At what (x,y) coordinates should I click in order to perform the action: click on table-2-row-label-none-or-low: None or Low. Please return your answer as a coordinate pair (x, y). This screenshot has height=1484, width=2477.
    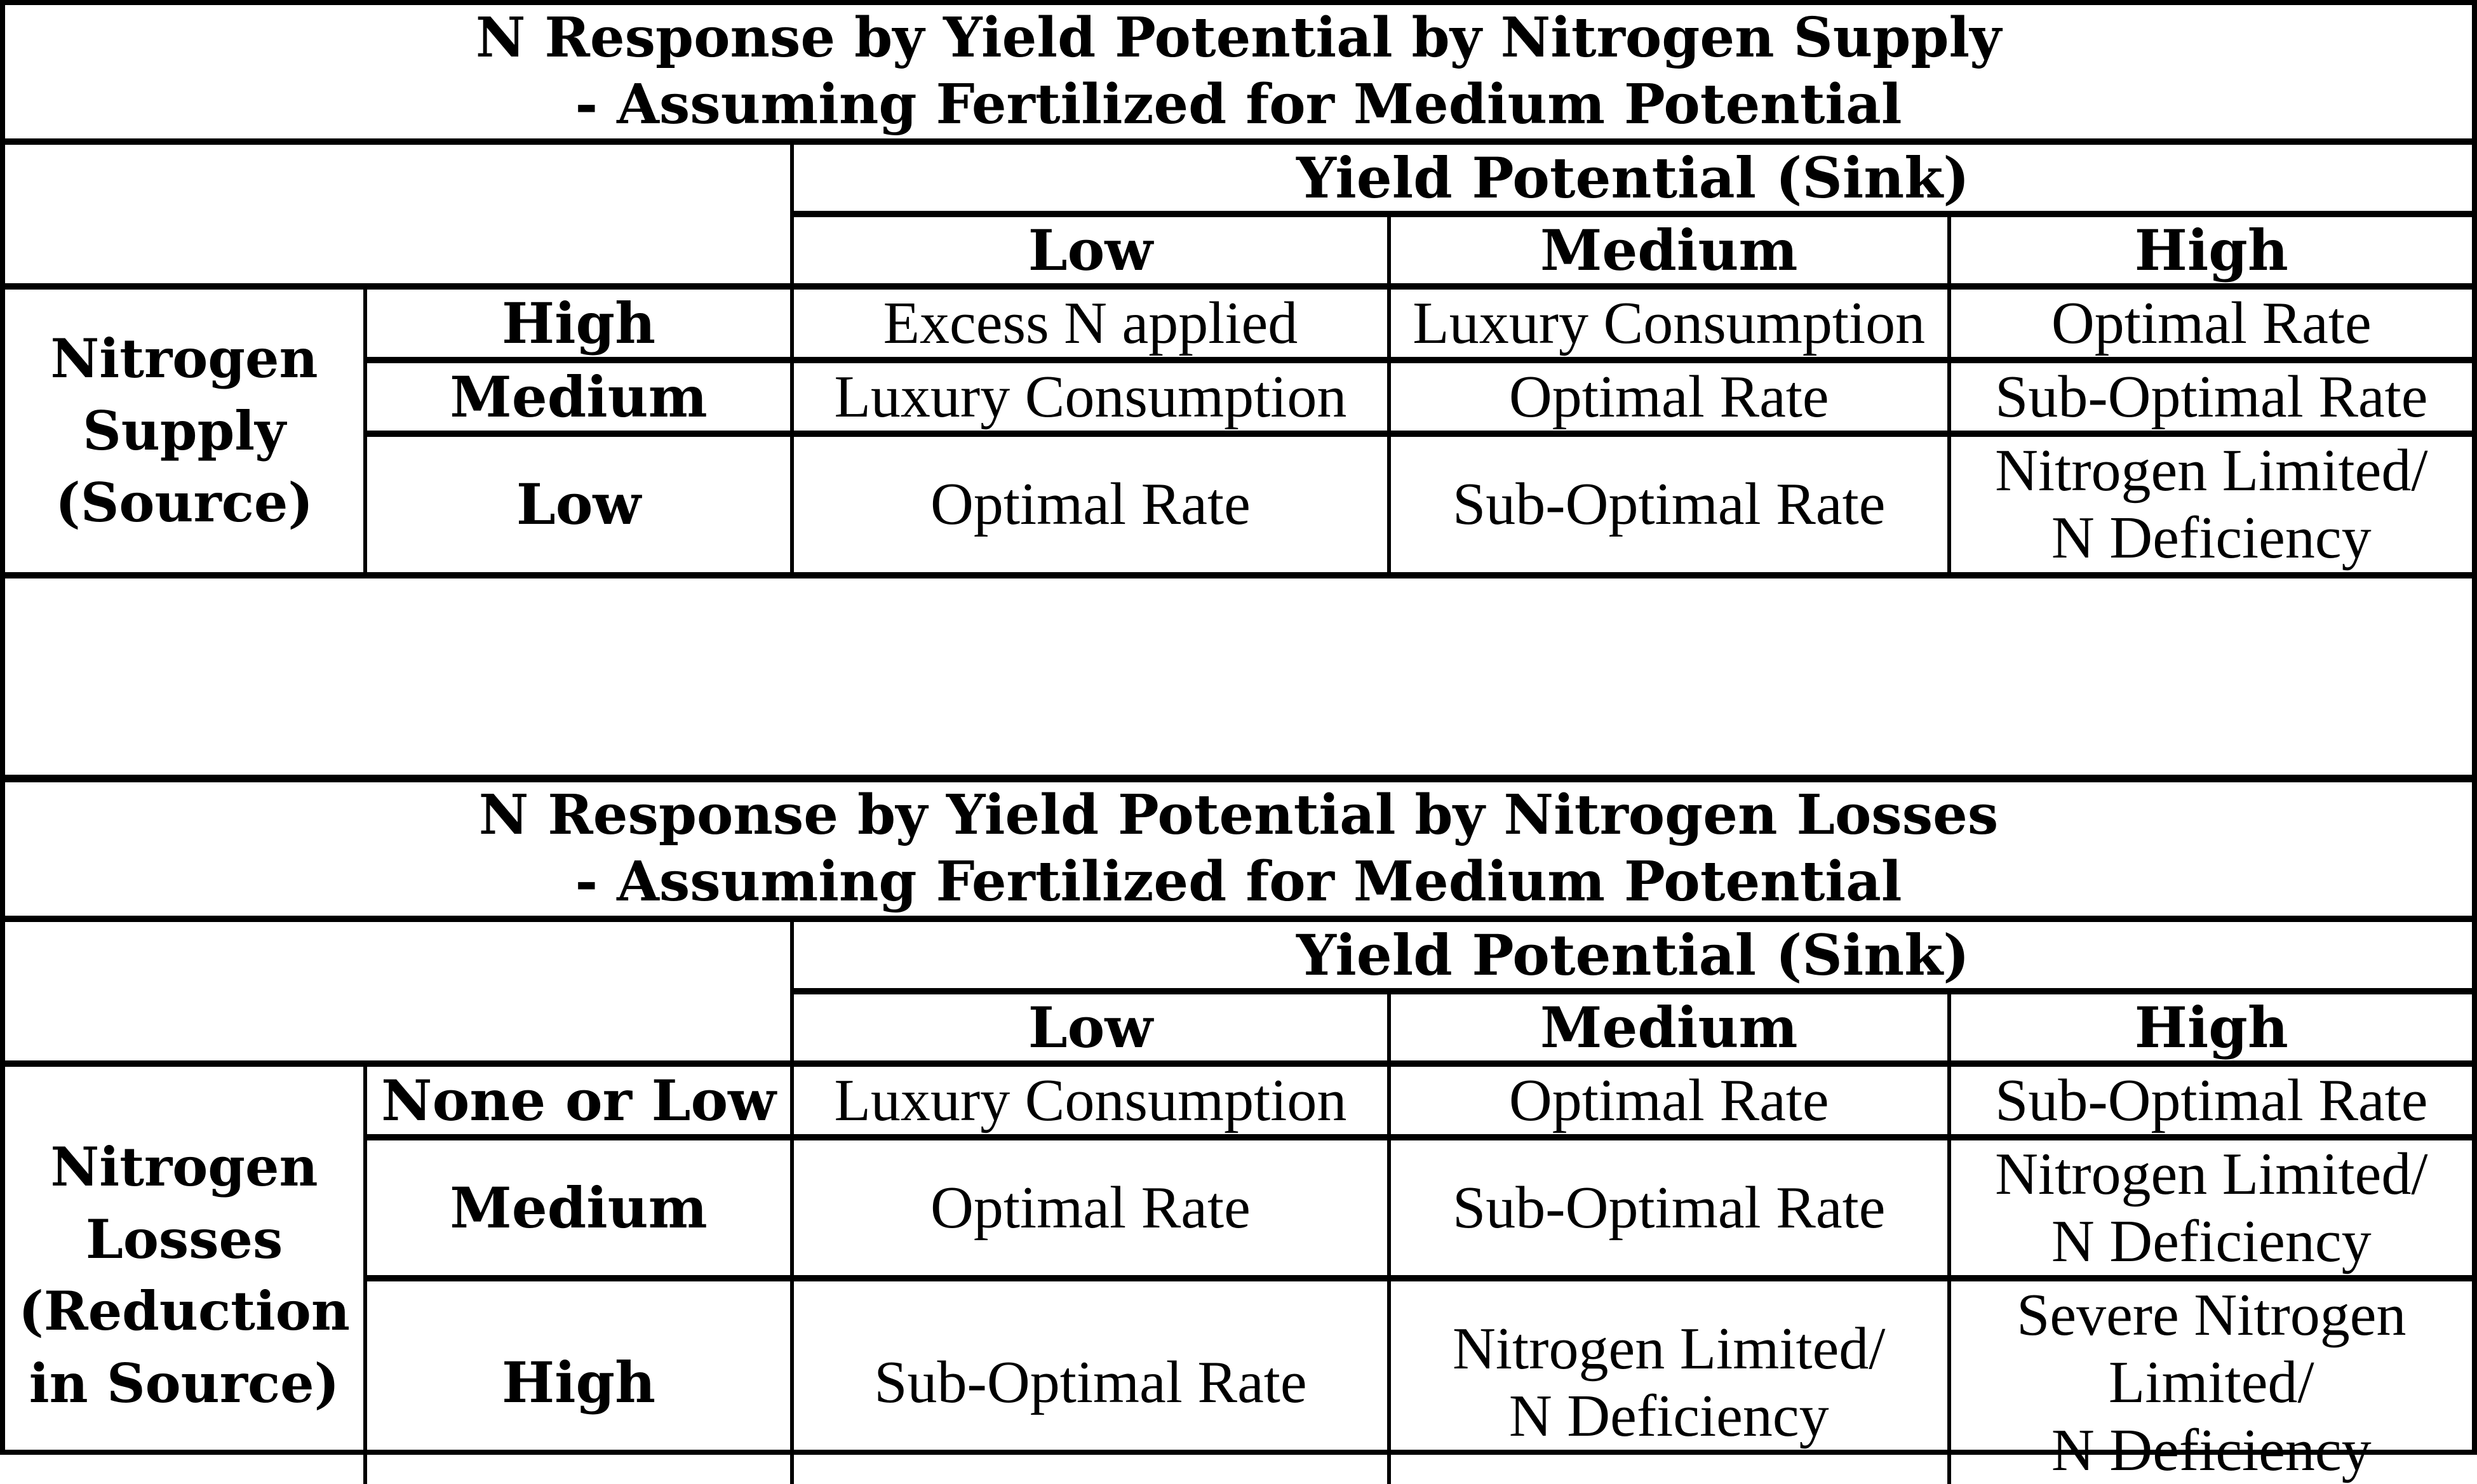
    Looking at the image, I should click on (577, 1098).